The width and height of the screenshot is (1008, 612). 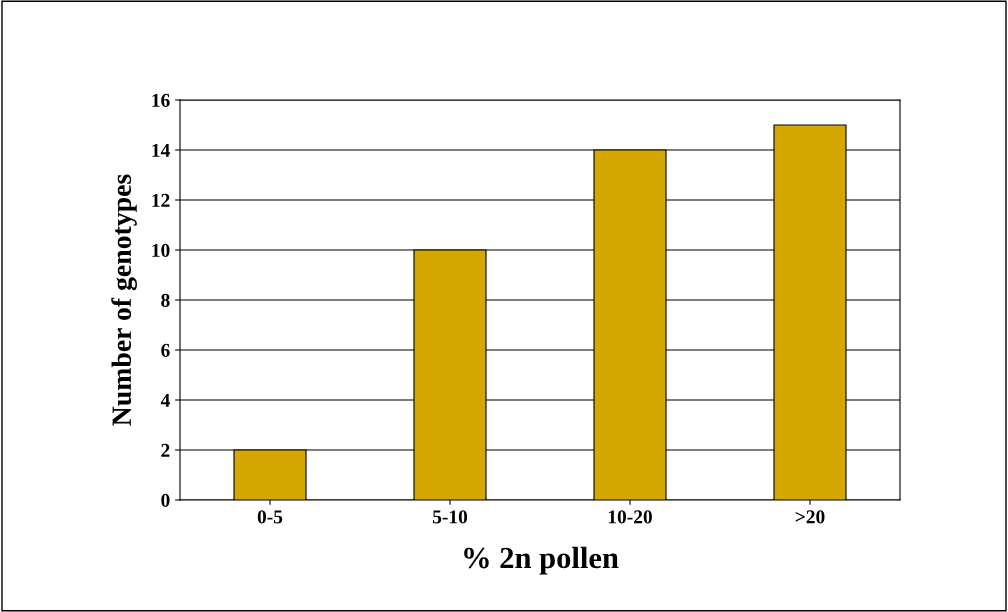 I want to click on x-tick-label: 5-10, so click(x=450, y=517).